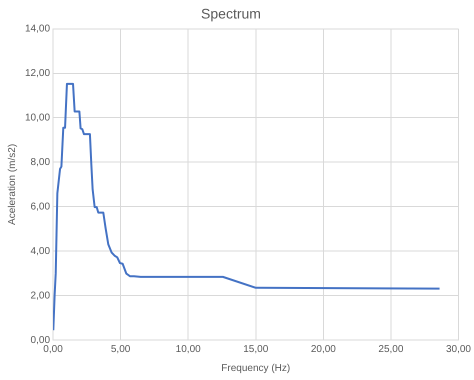 Image resolution: width=474 pixels, height=380 pixels. Describe the element at coordinates (12, 184) in the screenshot. I see `y-axis-title: Aceleration (m/s2)` at that location.